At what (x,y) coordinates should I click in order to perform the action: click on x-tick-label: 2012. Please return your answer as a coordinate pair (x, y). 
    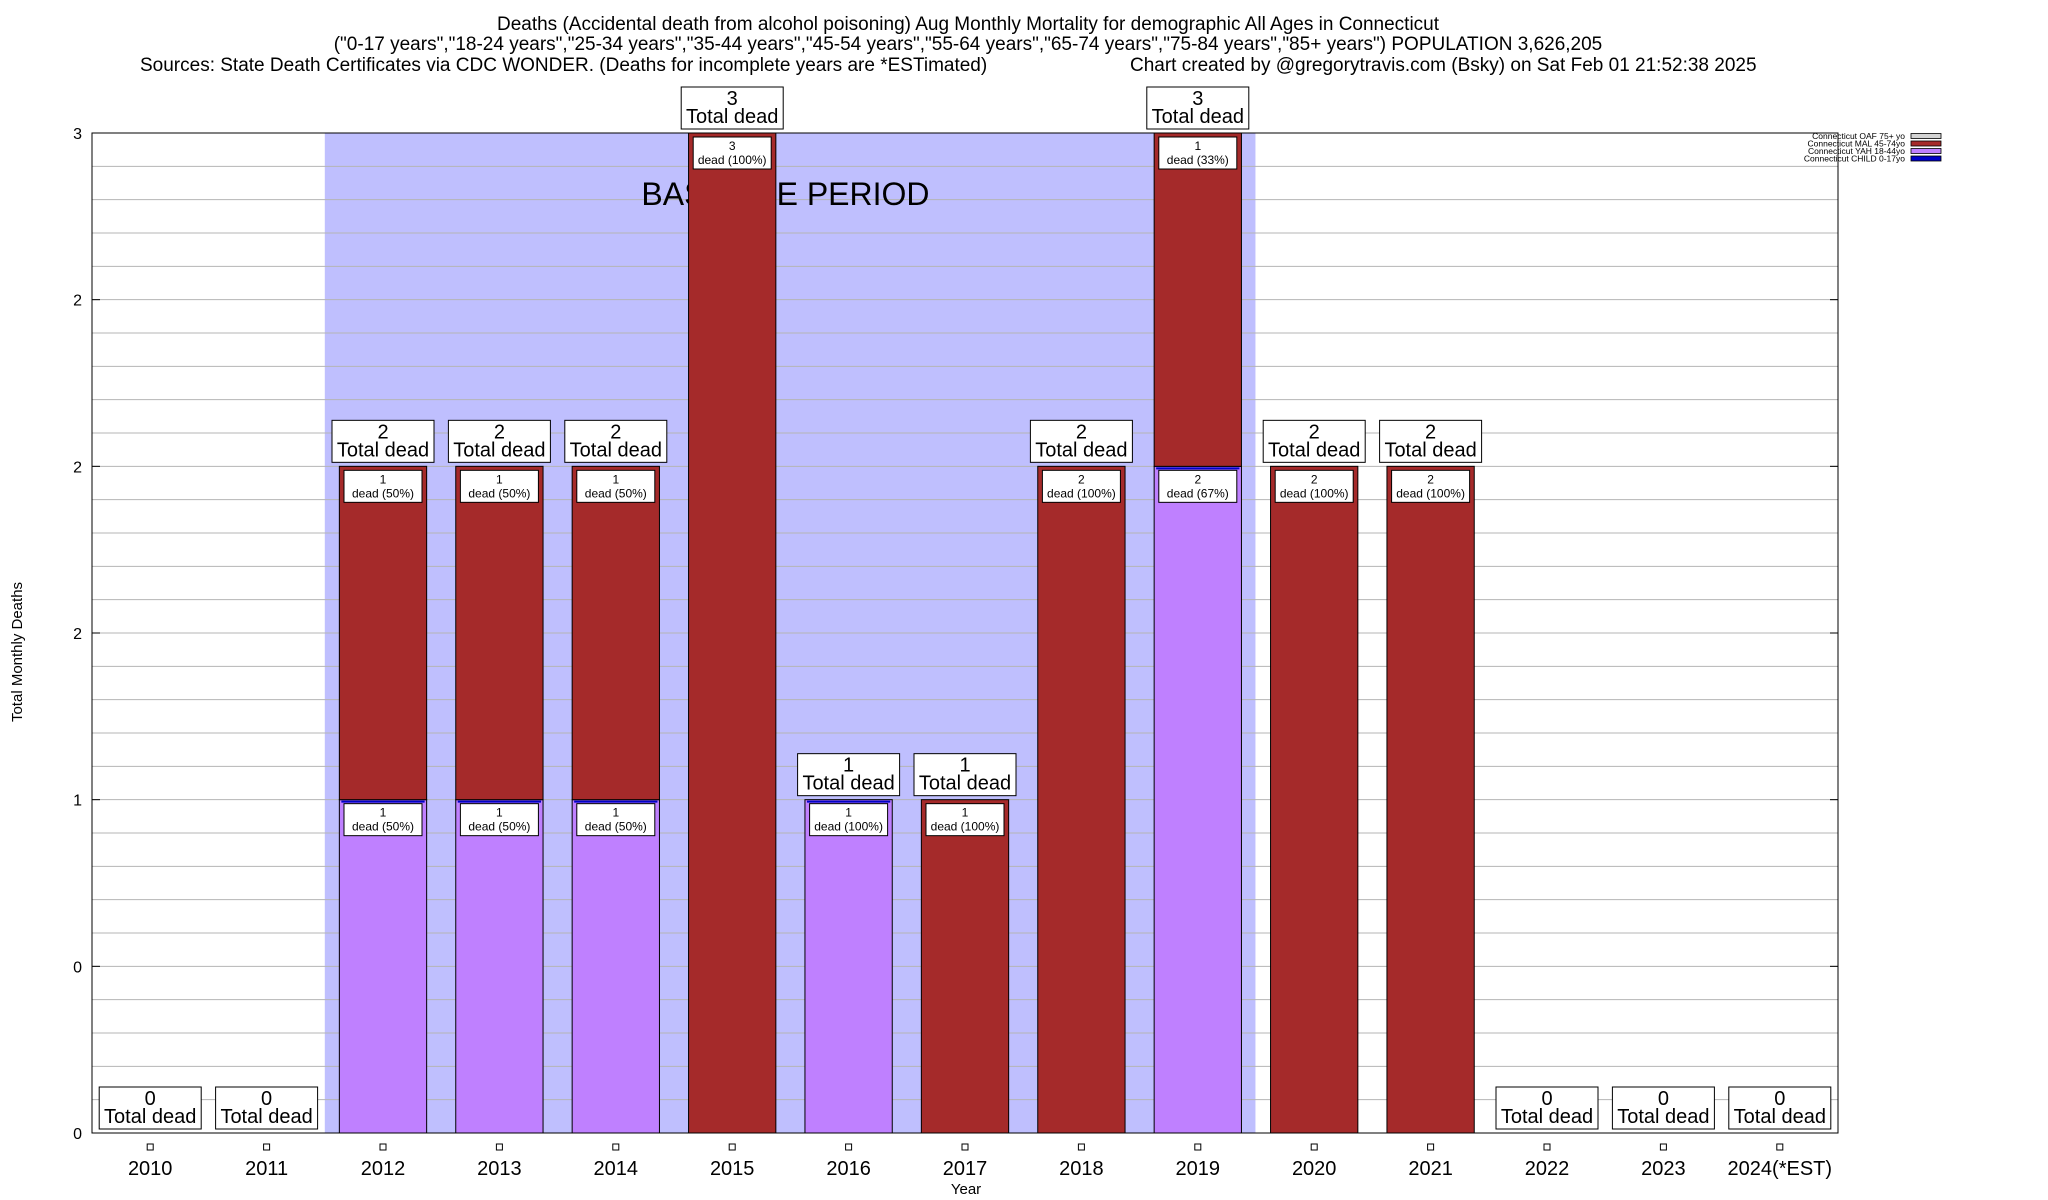
    Looking at the image, I should click on (383, 1169).